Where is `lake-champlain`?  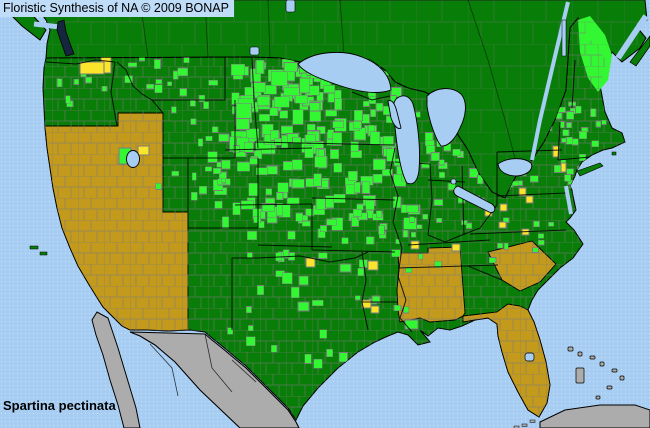
lake-champlain is located at coordinates (564, 38).